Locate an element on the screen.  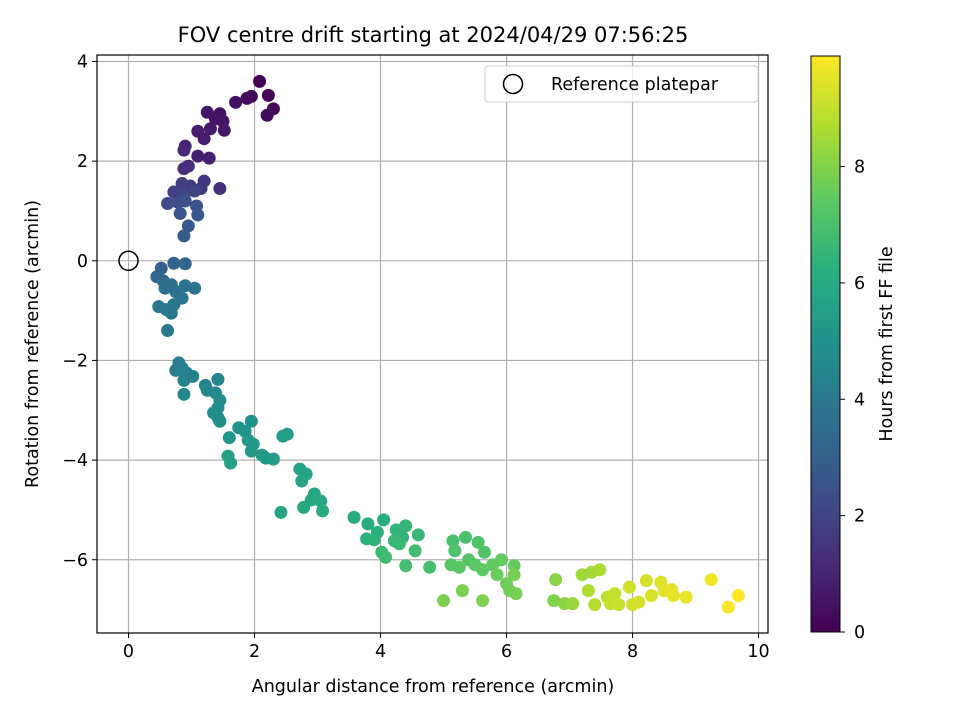
colorbar-tick-label: 8 is located at coordinates (859, 168).